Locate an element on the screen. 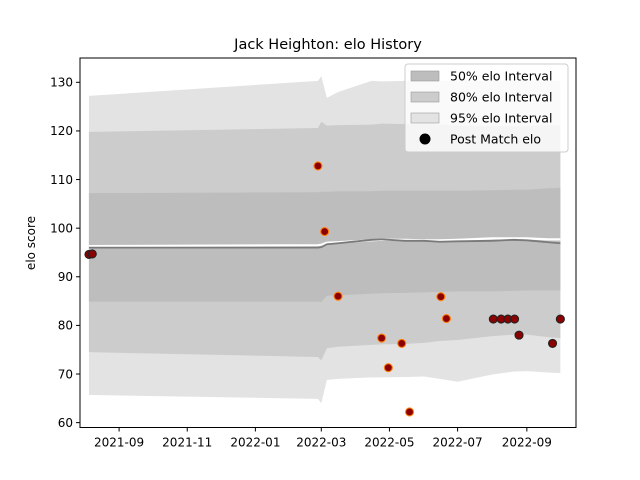  legend-box is located at coordinates (486, 108).